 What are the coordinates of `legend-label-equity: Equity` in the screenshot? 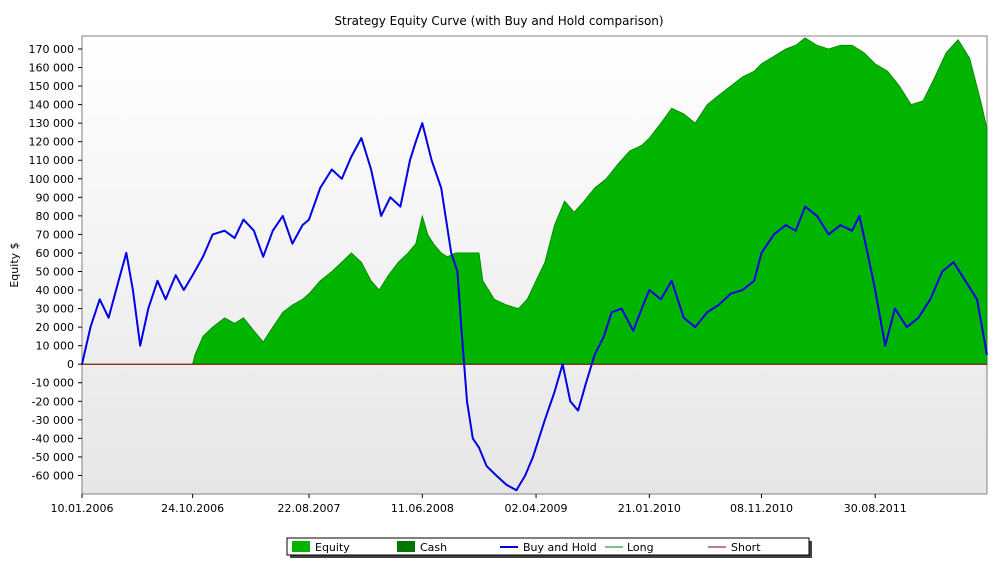 It's located at (332, 547).